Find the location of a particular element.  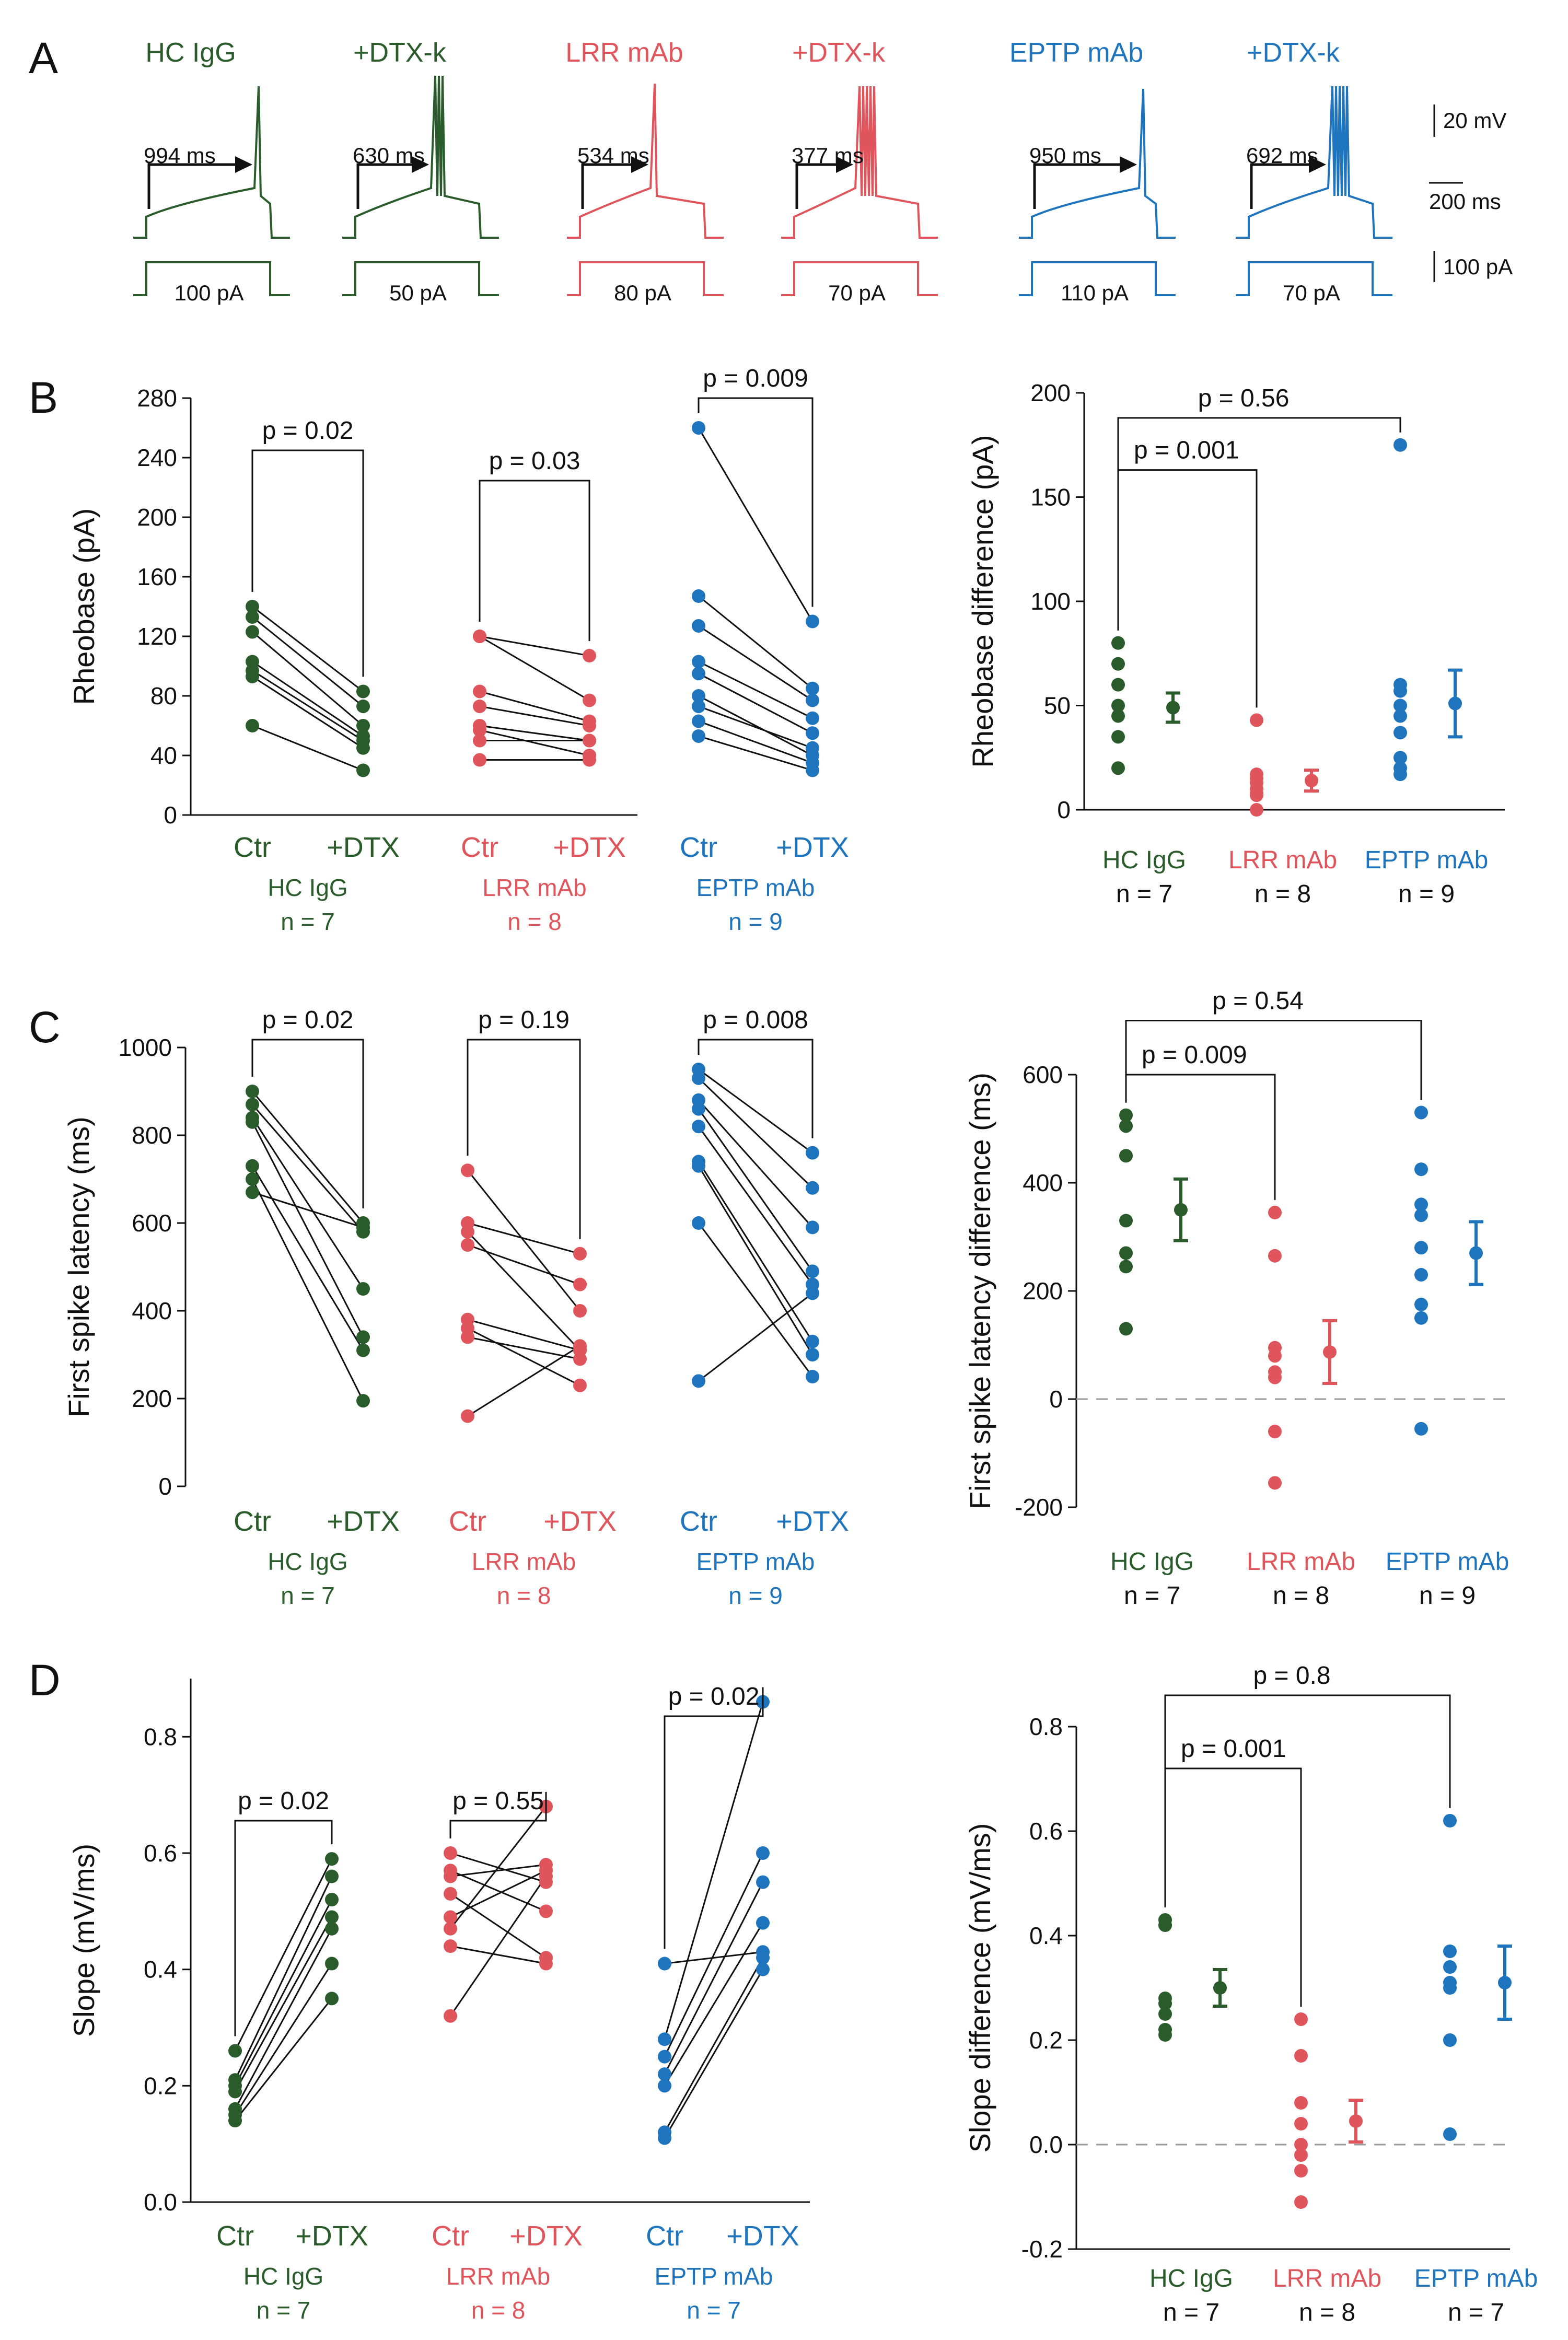

y-tick-label: 0 is located at coordinates (1064, 809).